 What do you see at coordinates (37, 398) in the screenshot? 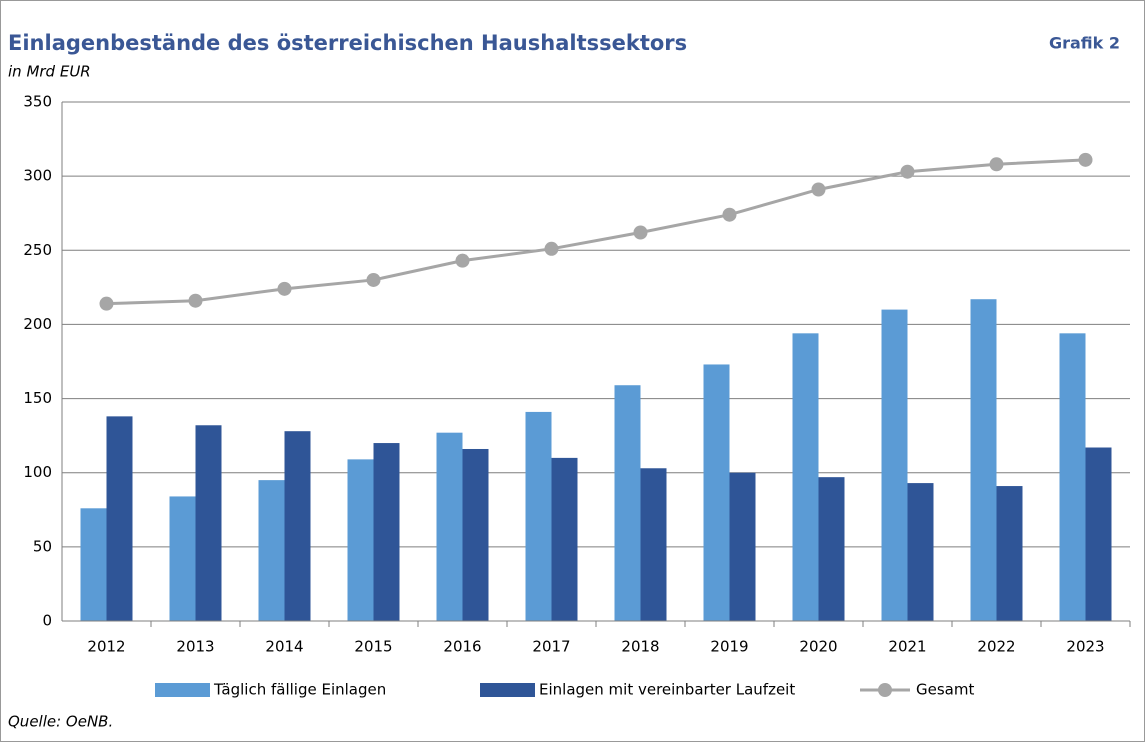
I see `y-tick-label: 150` at bounding box center [37, 398].